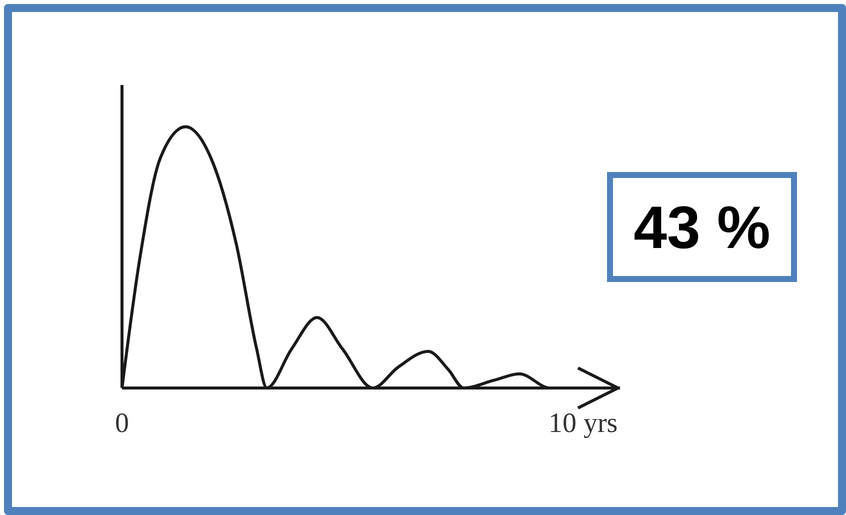  What do you see at coordinates (702, 227) in the screenshot?
I see `text: 43 %` at bounding box center [702, 227].